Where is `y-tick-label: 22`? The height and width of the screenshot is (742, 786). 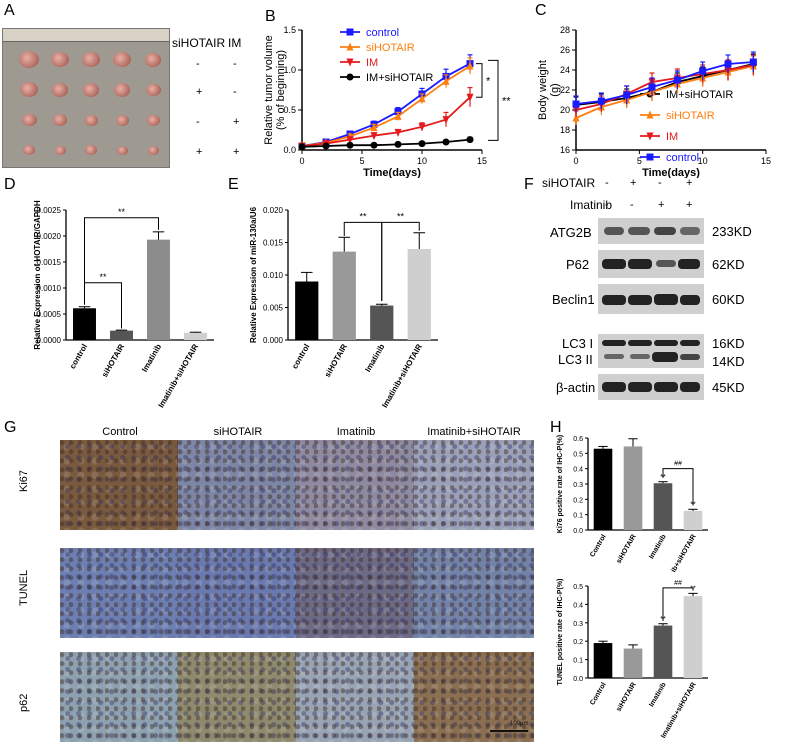 y-tick-label: 22 is located at coordinates (565, 90).